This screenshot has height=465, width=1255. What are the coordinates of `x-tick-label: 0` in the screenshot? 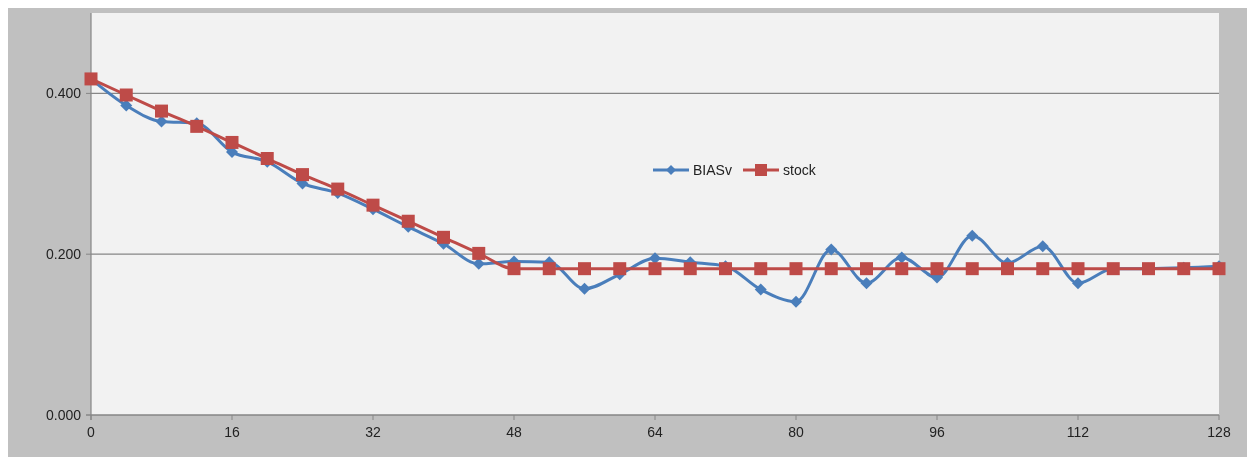 It's located at (91, 432).